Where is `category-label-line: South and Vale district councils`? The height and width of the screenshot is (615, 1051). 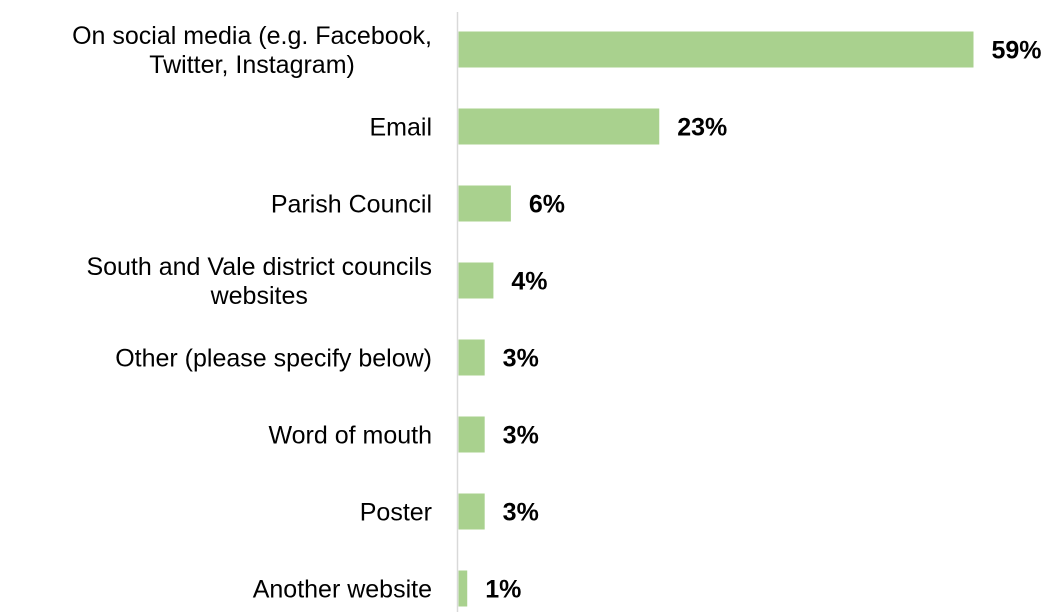
category-label-line: South and Vale district councils is located at coordinates (259, 267).